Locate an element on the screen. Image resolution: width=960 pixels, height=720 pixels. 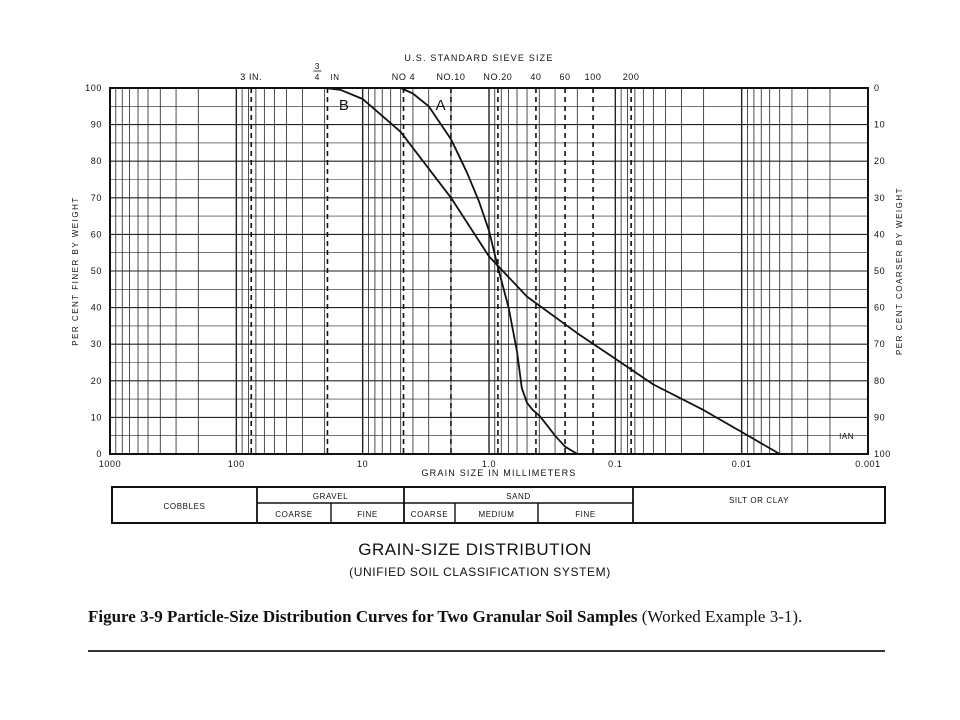
y2-tick-label: 70 is located at coordinates (879, 344).